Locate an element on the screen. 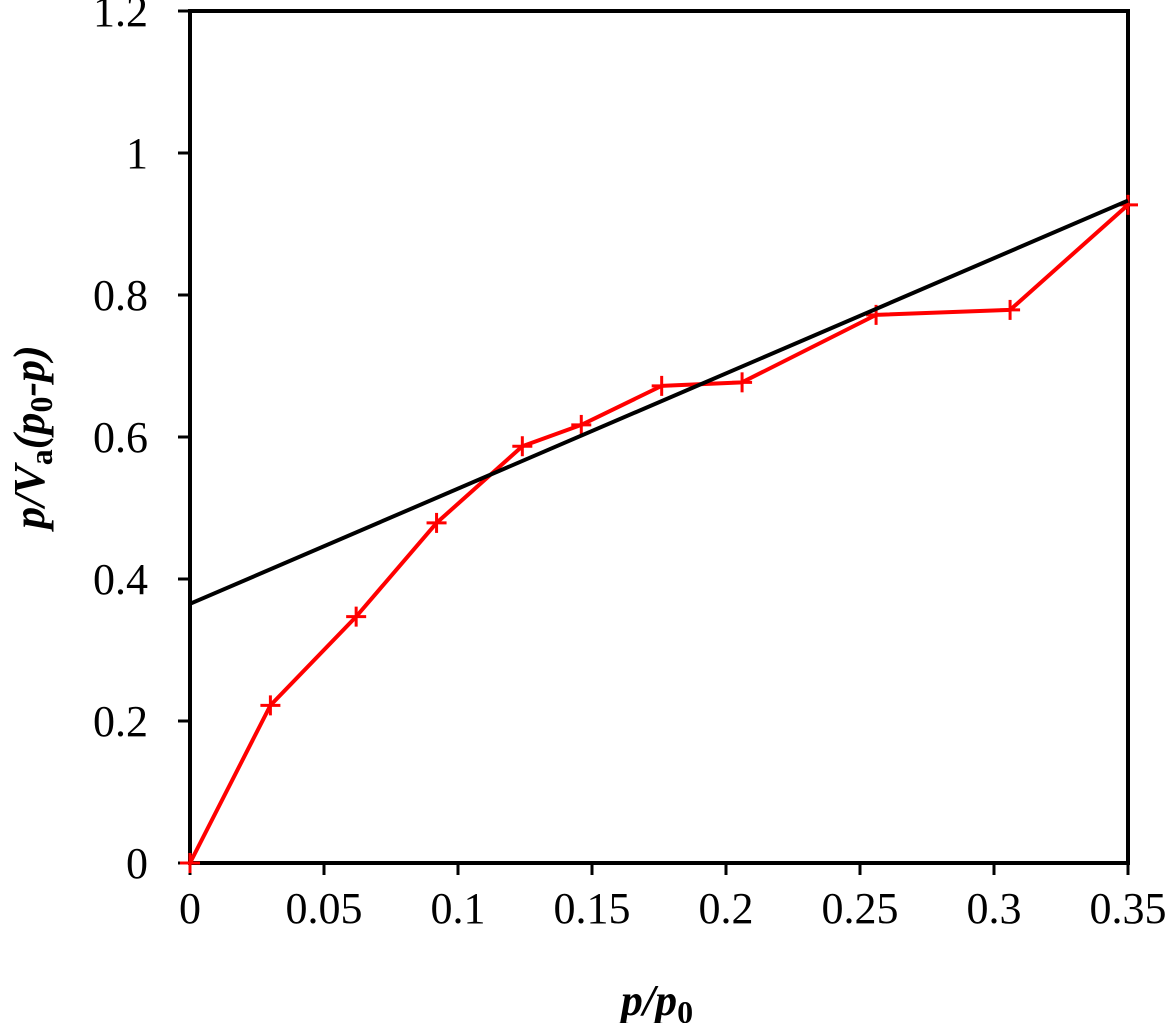  y-tick-label: 0.2 is located at coordinates (120, 721).